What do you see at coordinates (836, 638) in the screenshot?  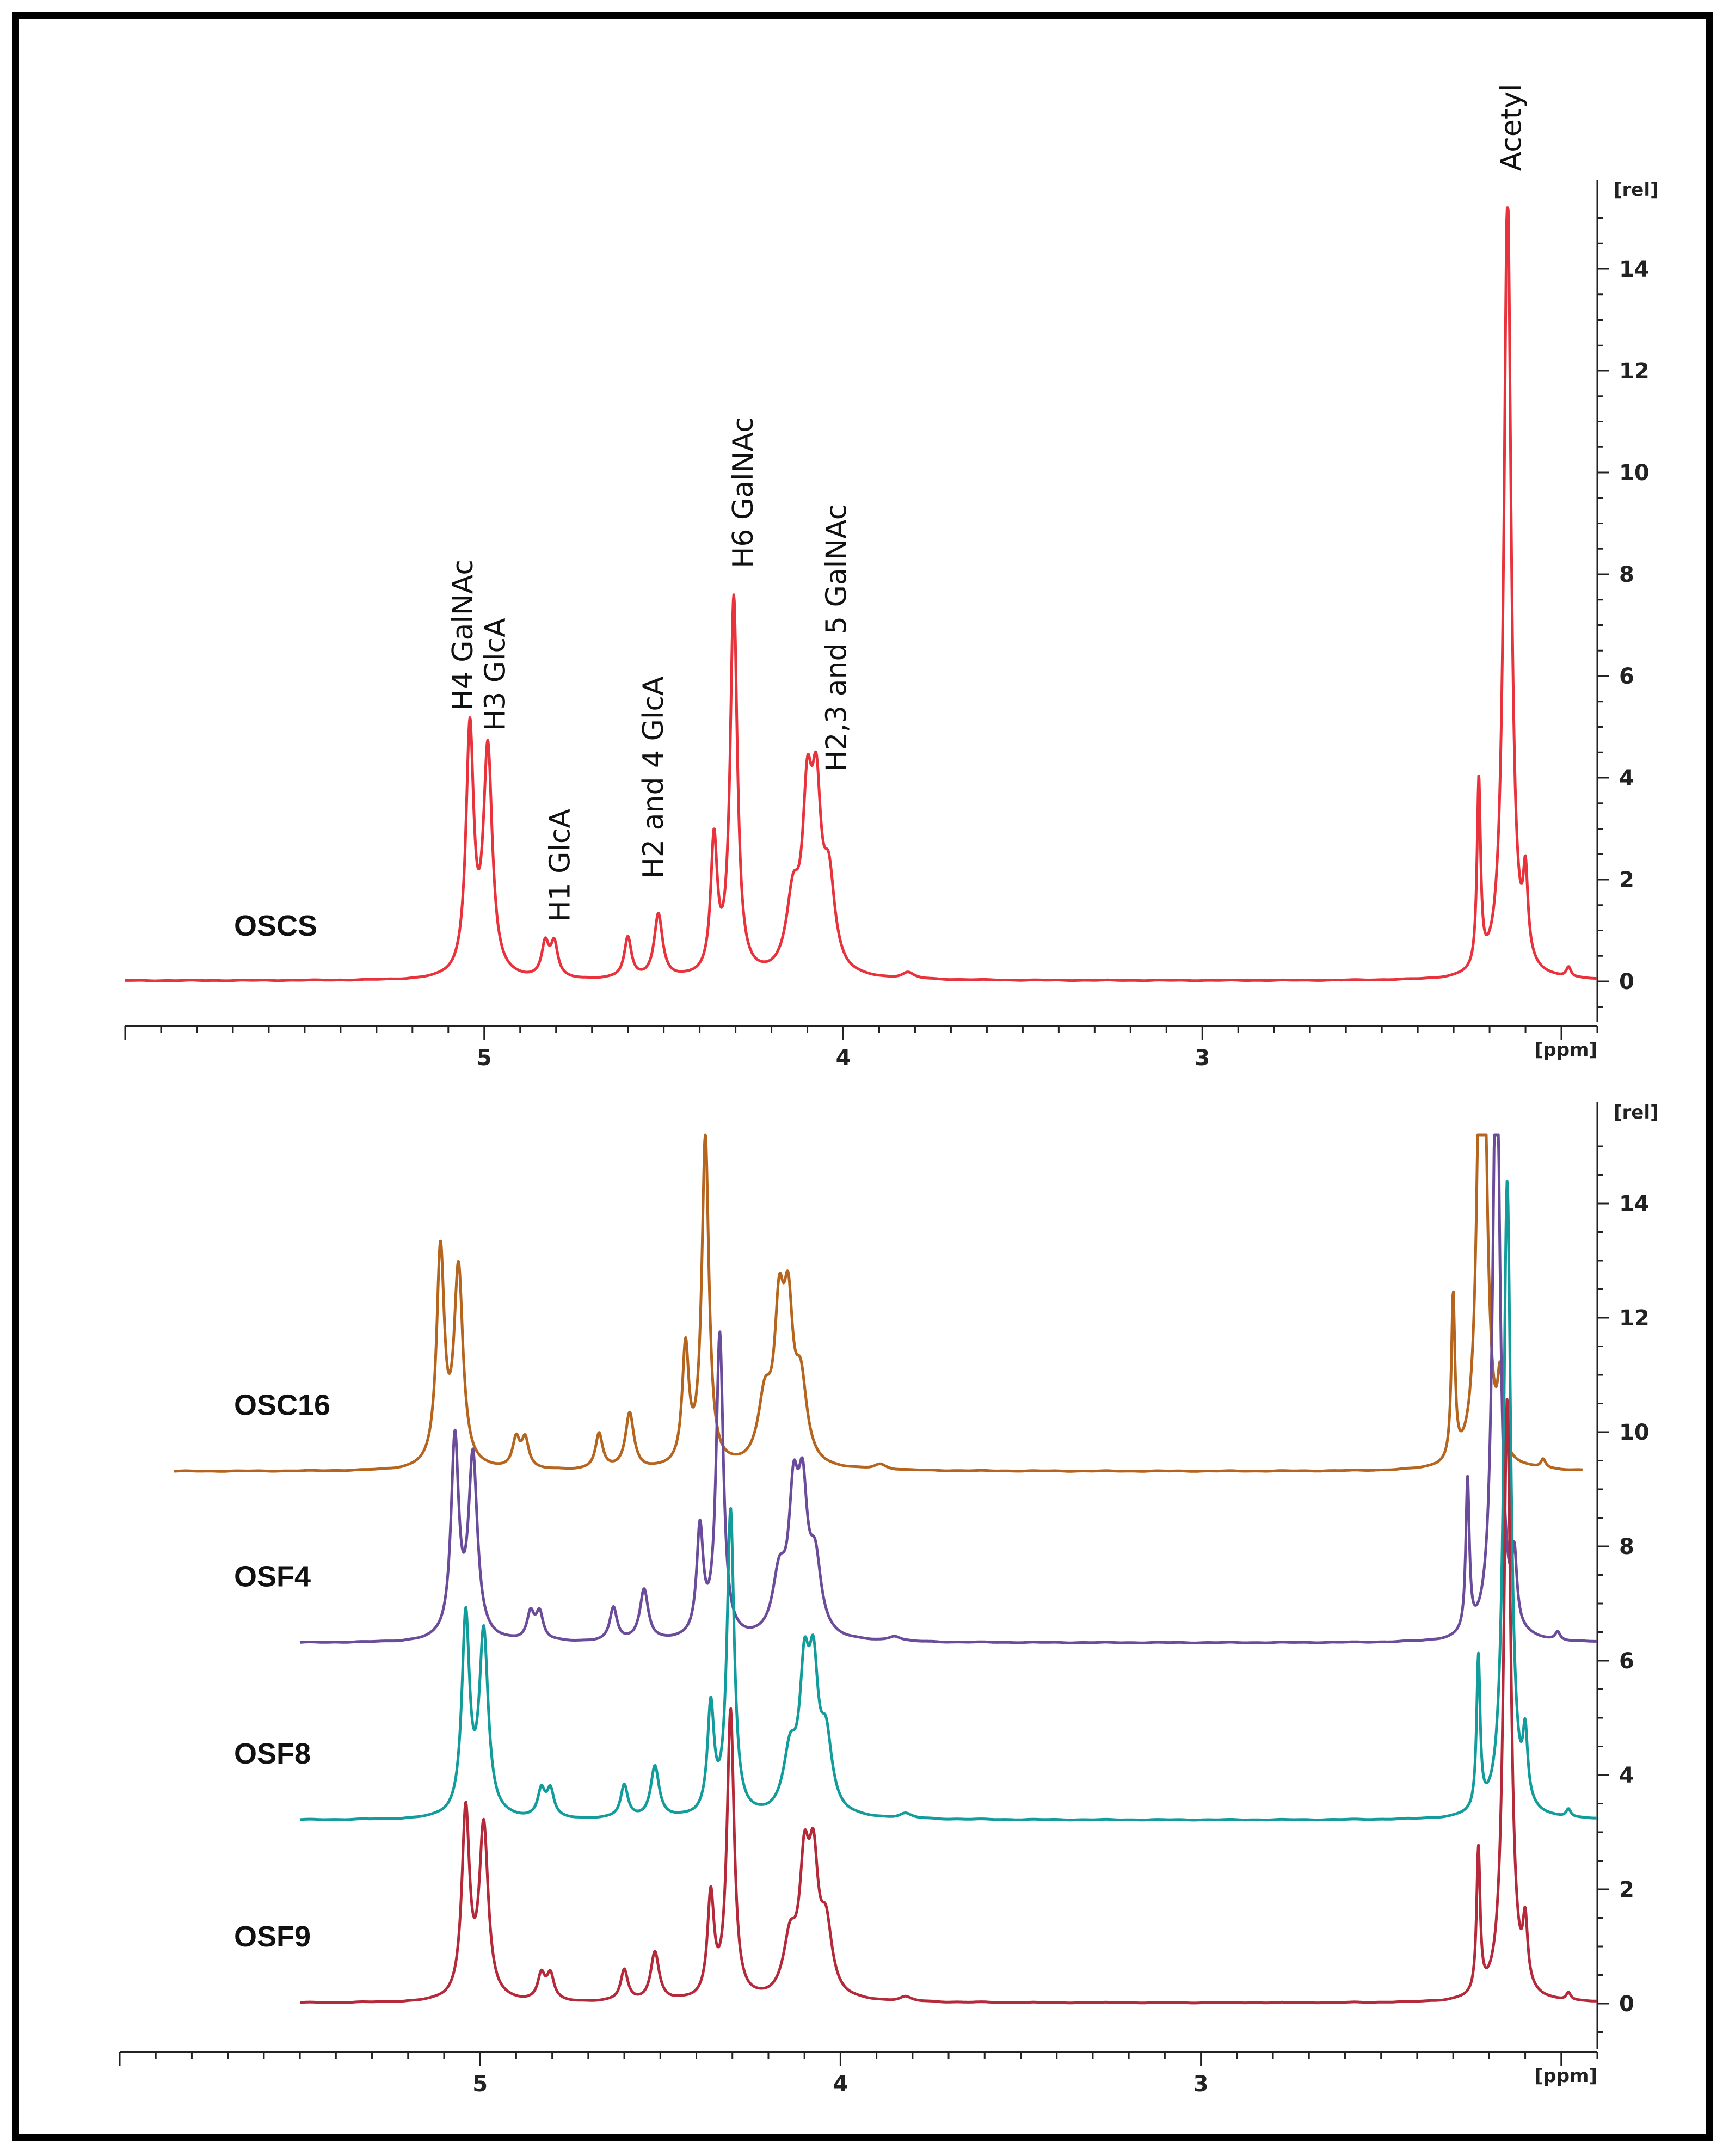 I see `peak-annotation: H2,3 and 5 GalNAc` at bounding box center [836, 638].